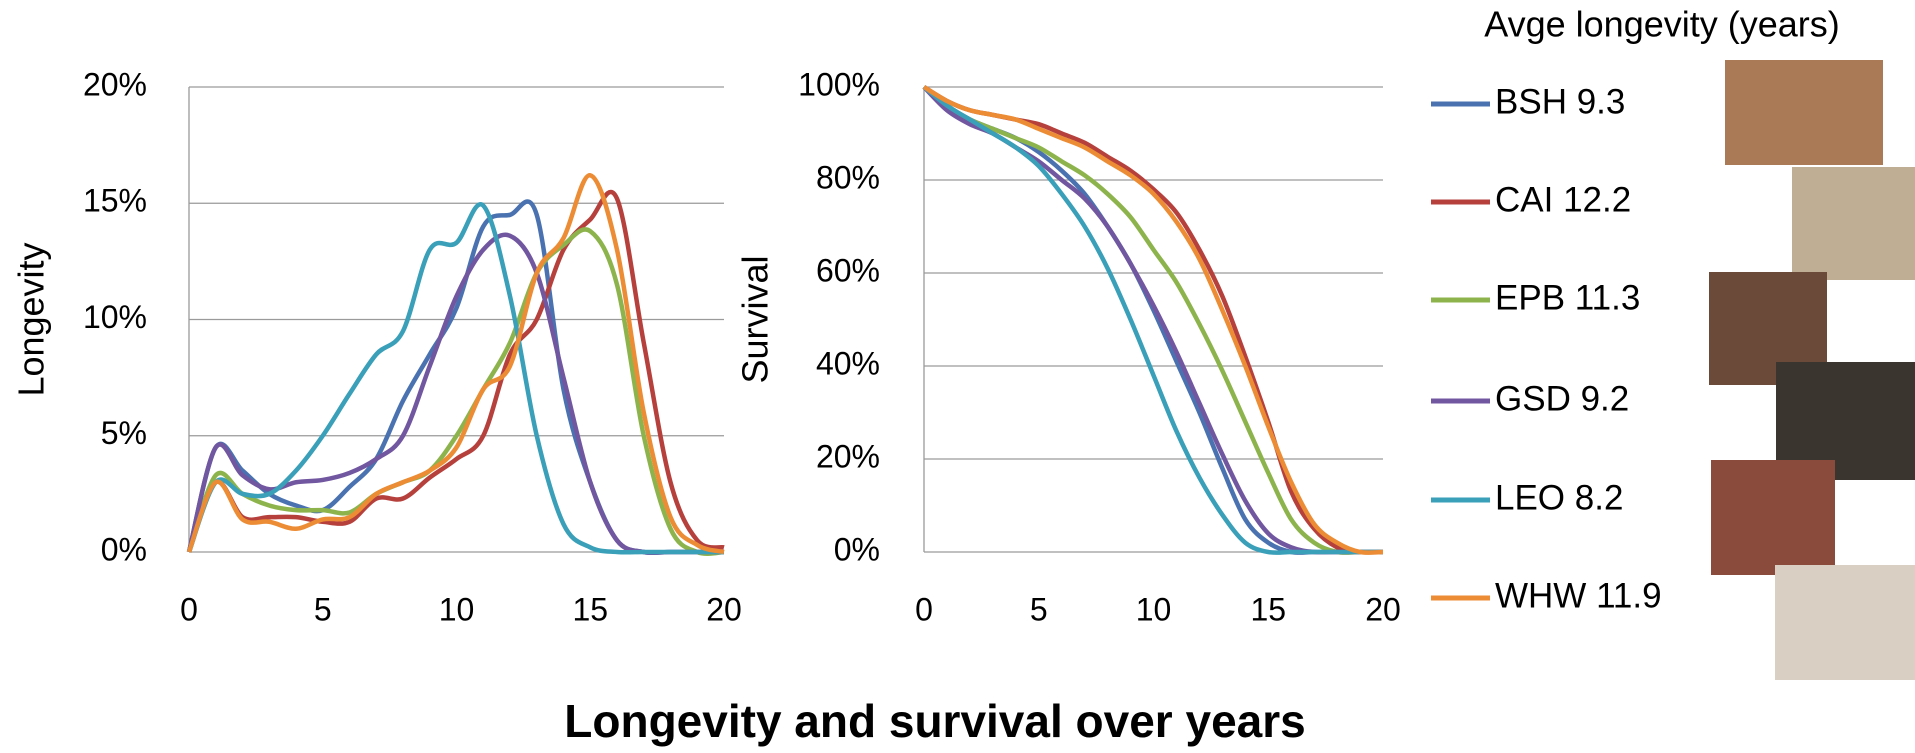 The height and width of the screenshot is (753, 1915). What do you see at coordinates (1567, 297) in the screenshot?
I see `legend-label: EPB 11.3` at bounding box center [1567, 297].